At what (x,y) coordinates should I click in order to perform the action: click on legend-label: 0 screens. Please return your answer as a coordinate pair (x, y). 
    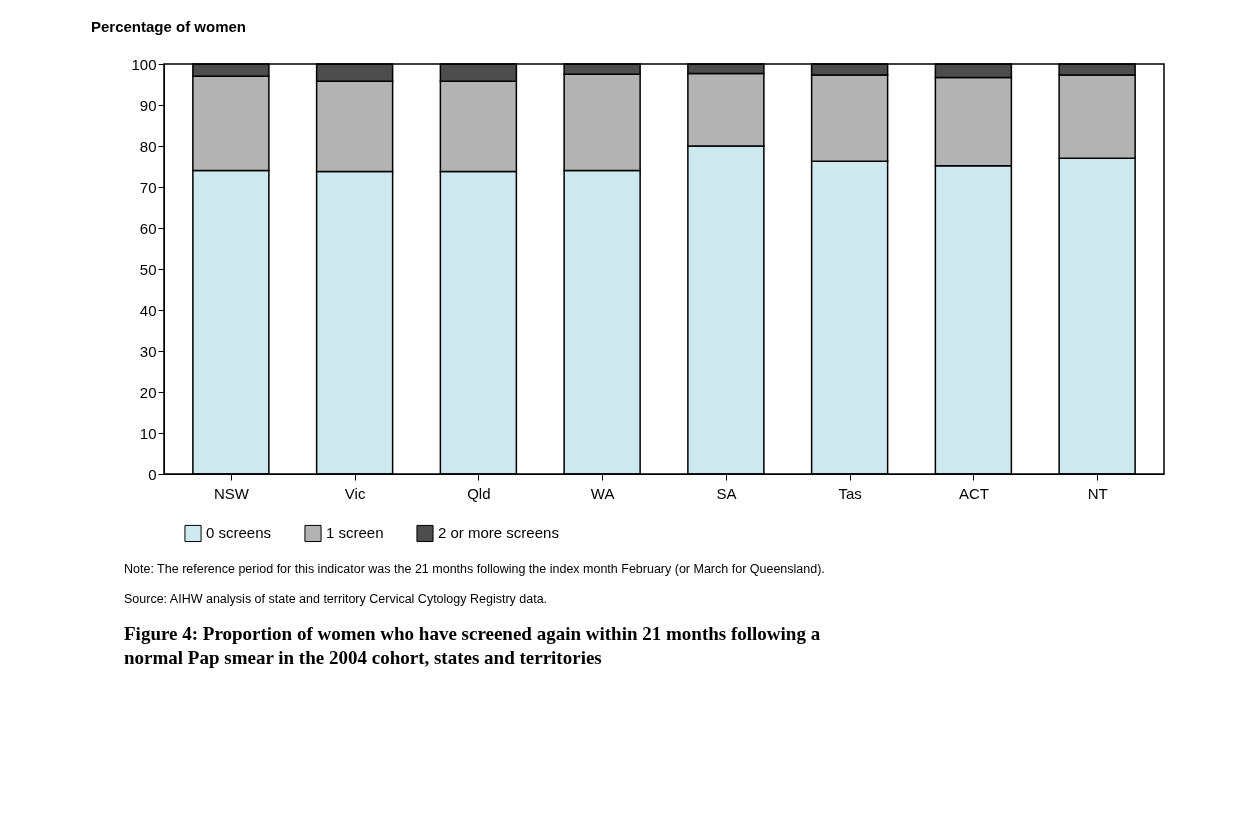
    Looking at the image, I should click on (239, 533).